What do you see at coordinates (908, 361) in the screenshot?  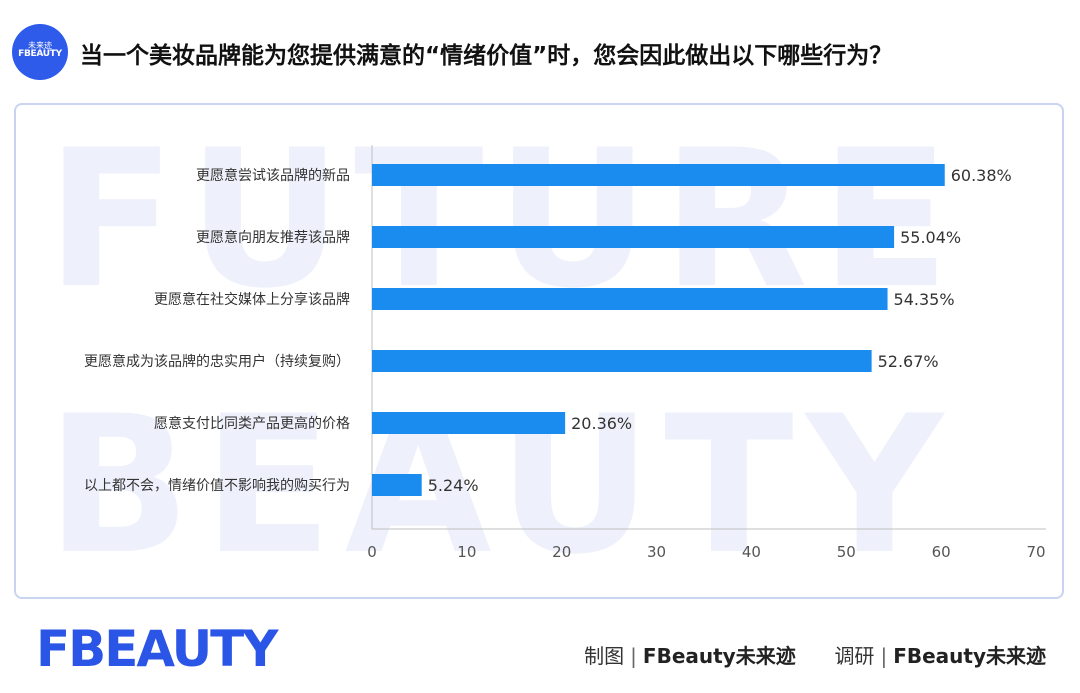 I see `value-label: 52.67%` at bounding box center [908, 361].